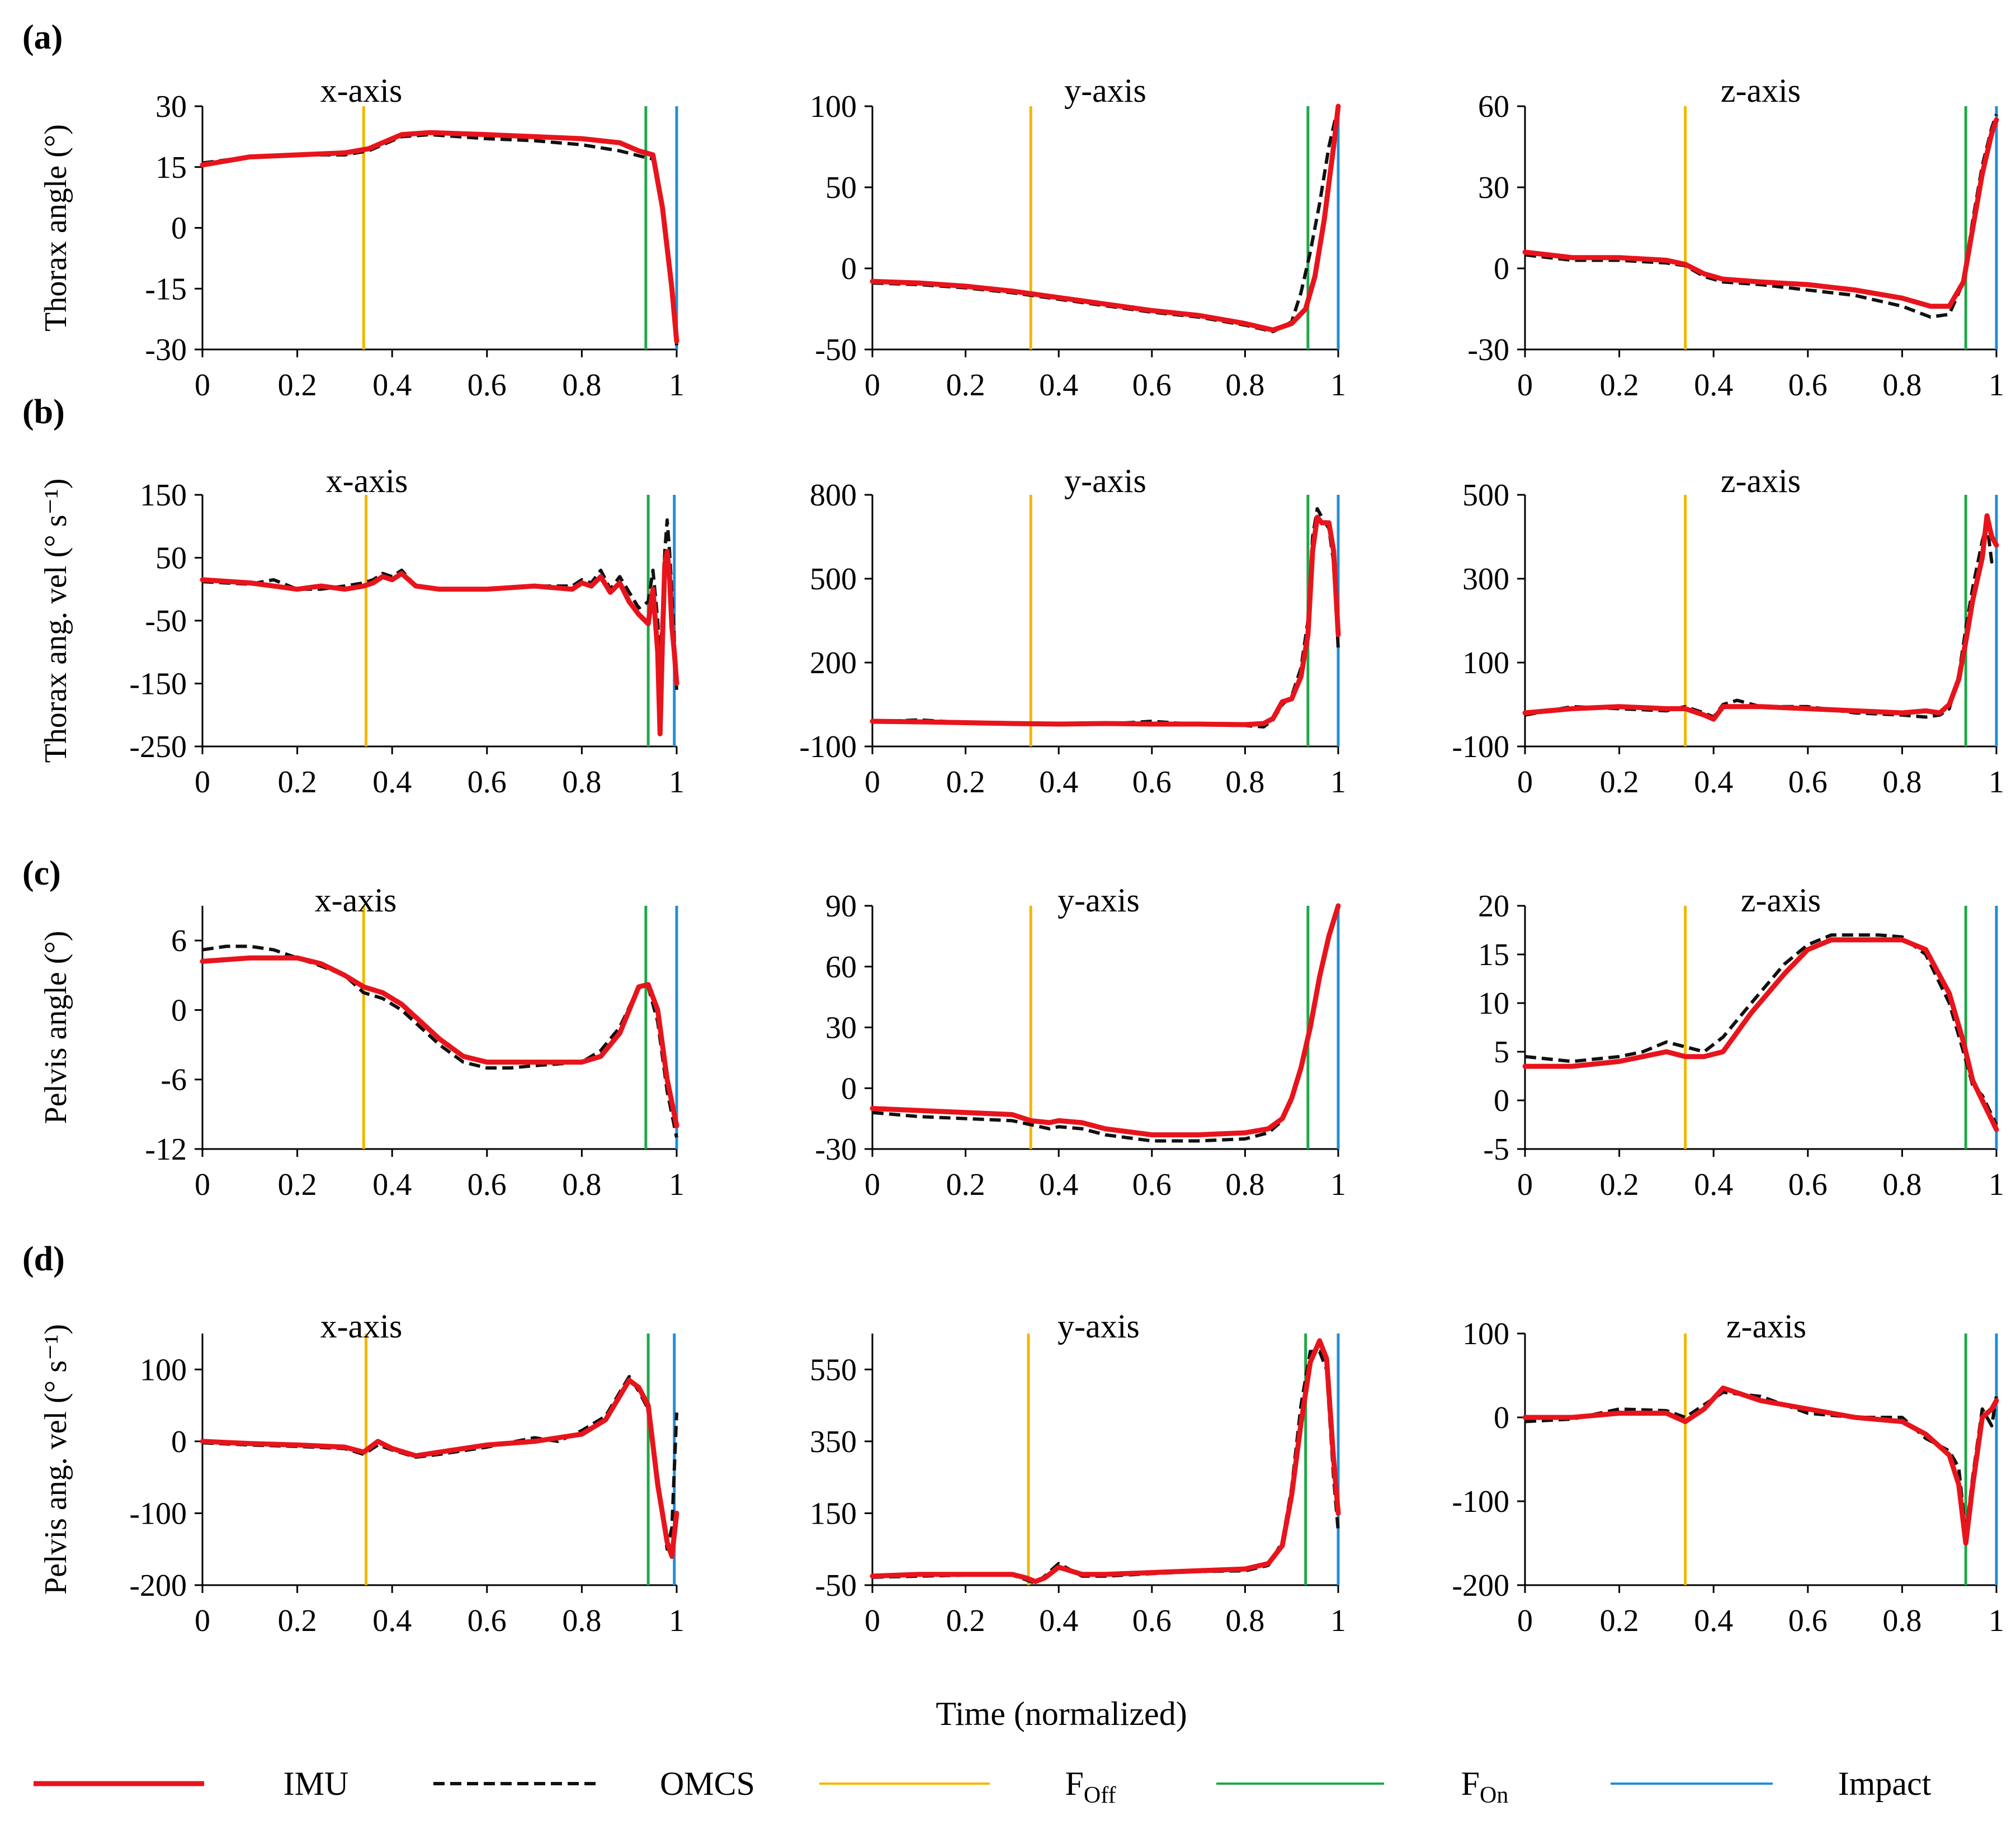 The image size is (2016, 1825). Describe the element at coordinates (56, 228) in the screenshot. I see `y-axis-label: Thorax angle (°)` at that location.